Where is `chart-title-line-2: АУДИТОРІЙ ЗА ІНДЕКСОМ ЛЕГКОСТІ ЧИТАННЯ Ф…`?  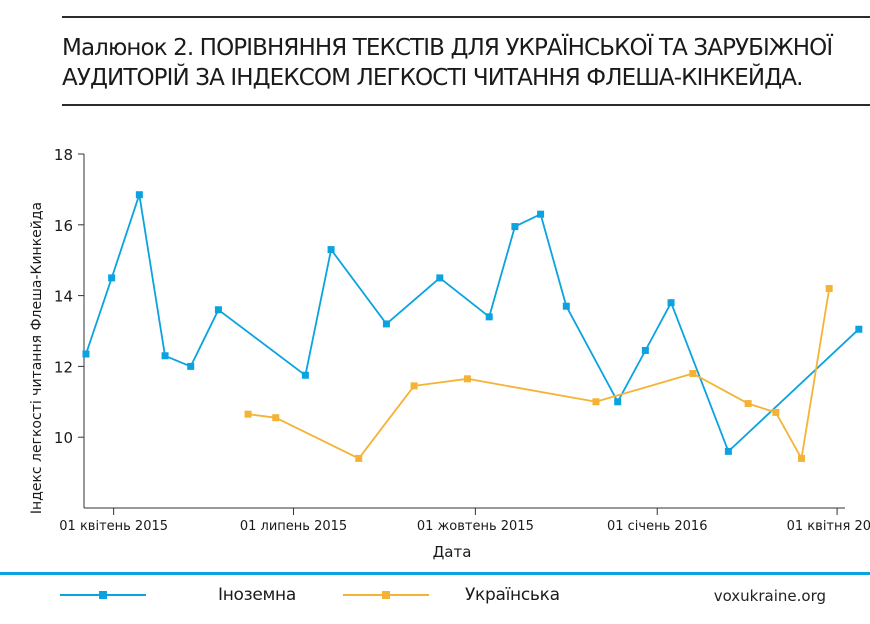 chart-title-line-2: АУДИТОРІЙ ЗА ІНДЕКСОМ ЛЕГКОСТІ ЧИТАННЯ Ф… is located at coordinates (432, 78).